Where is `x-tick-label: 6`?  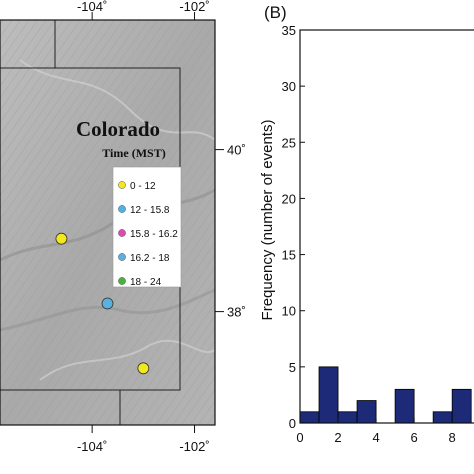 x-tick-label: 6 is located at coordinates (414, 437).